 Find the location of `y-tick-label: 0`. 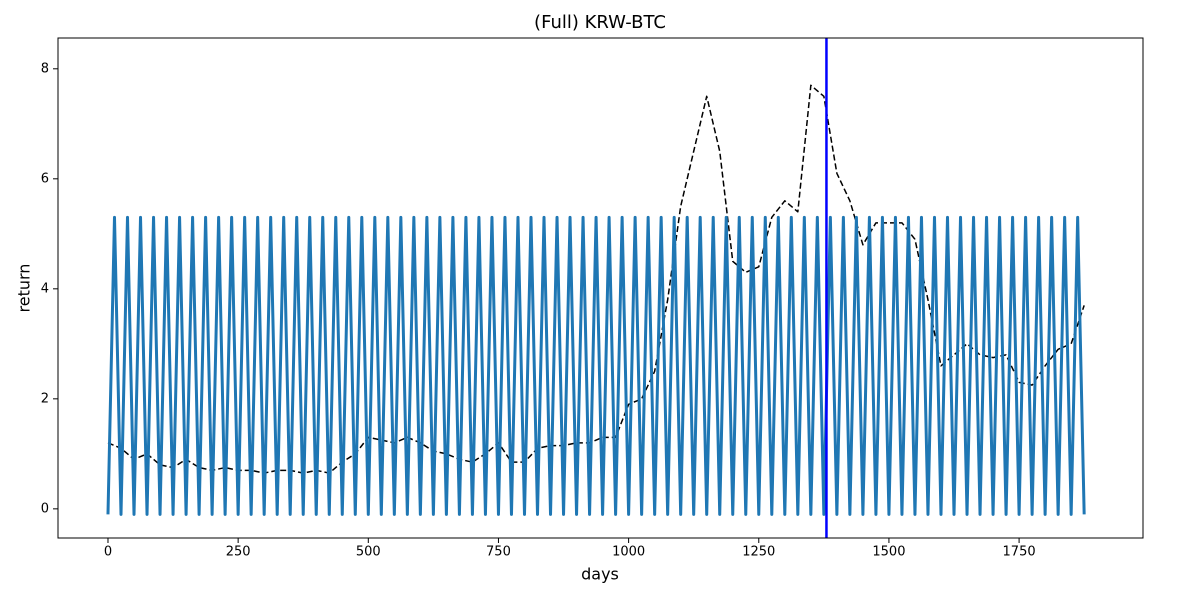

y-tick-label: 0 is located at coordinates (45, 508).